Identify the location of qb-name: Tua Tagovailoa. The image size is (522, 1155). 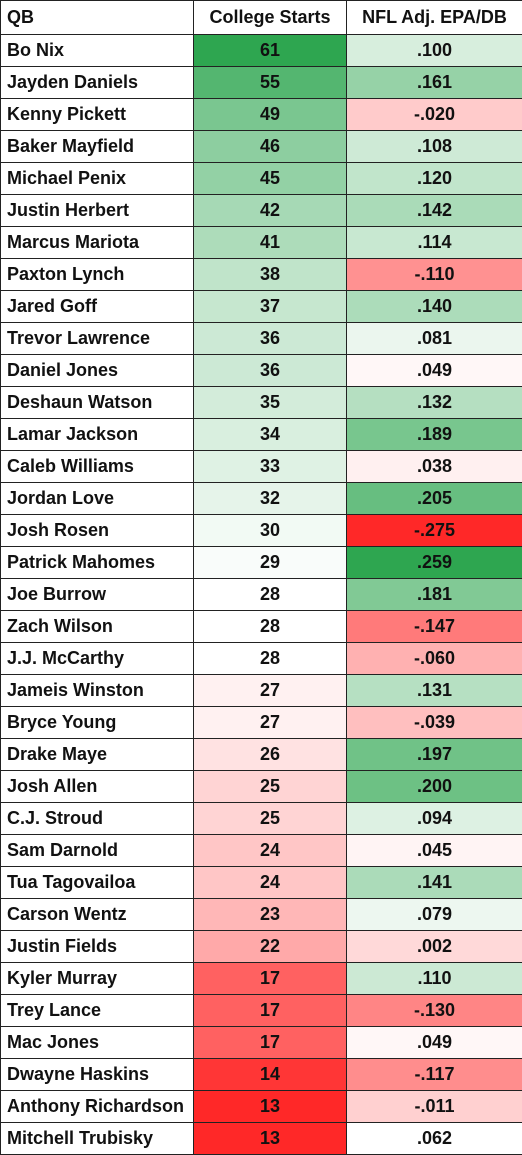
(97, 882).